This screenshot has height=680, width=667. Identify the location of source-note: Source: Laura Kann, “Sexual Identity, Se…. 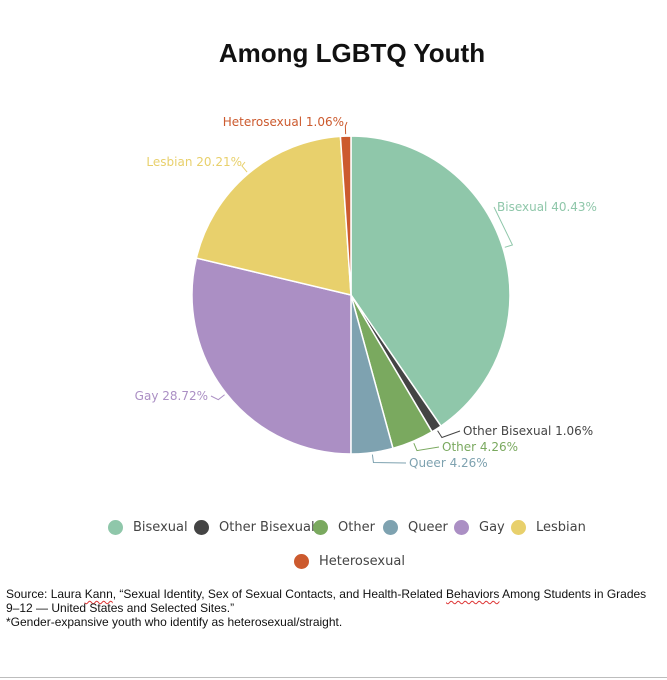
(333, 608).